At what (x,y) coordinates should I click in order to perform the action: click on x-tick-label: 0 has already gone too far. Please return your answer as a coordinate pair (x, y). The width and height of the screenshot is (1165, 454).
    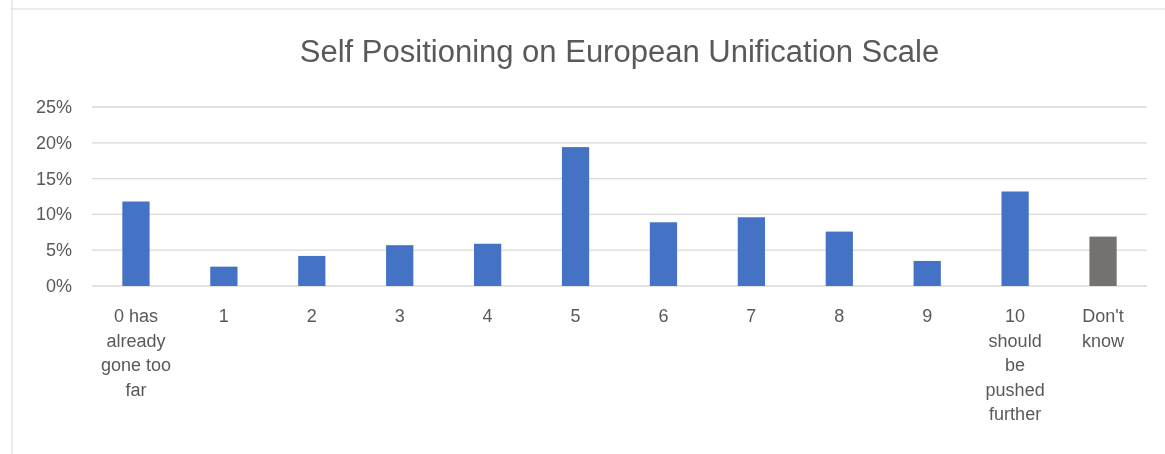
    Looking at the image, I should click on (135, 353).